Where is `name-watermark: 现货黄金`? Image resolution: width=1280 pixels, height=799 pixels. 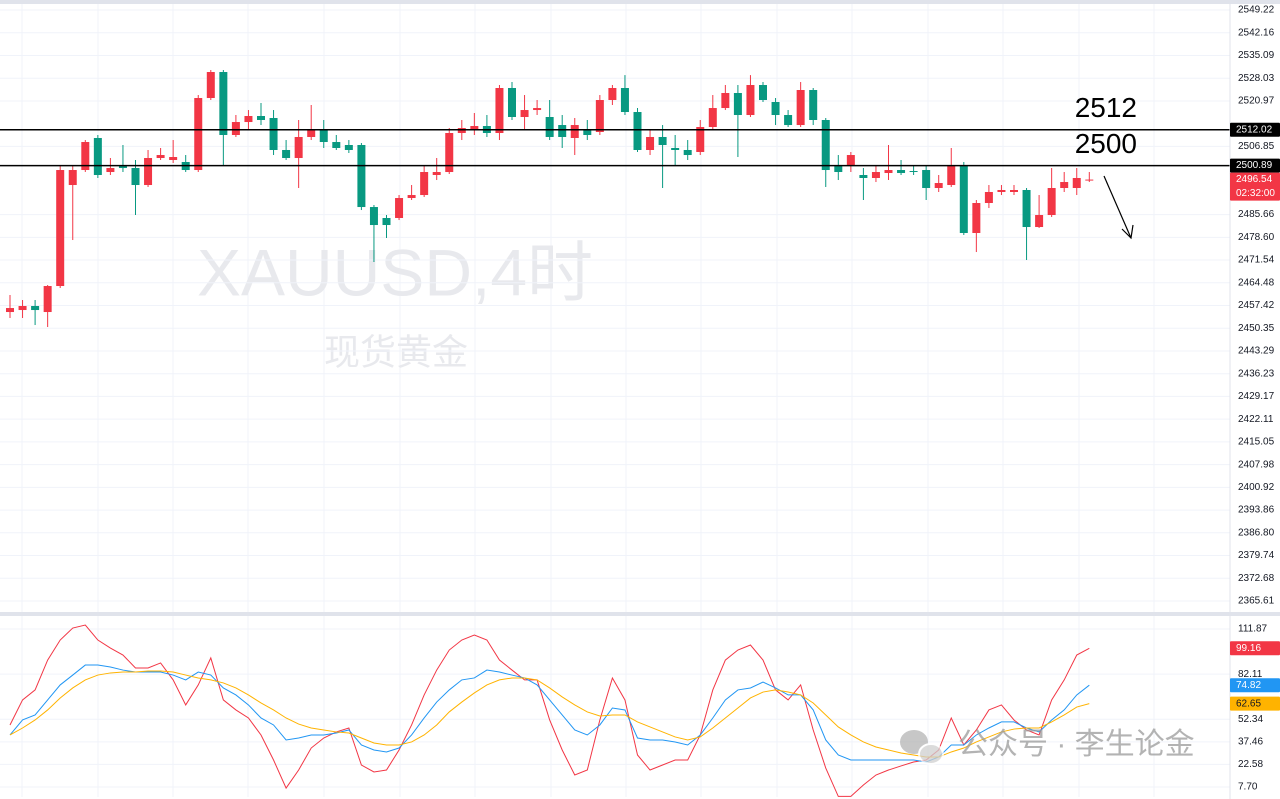
name-watermark: 现货黄金 is located at coordinates (396, 352).